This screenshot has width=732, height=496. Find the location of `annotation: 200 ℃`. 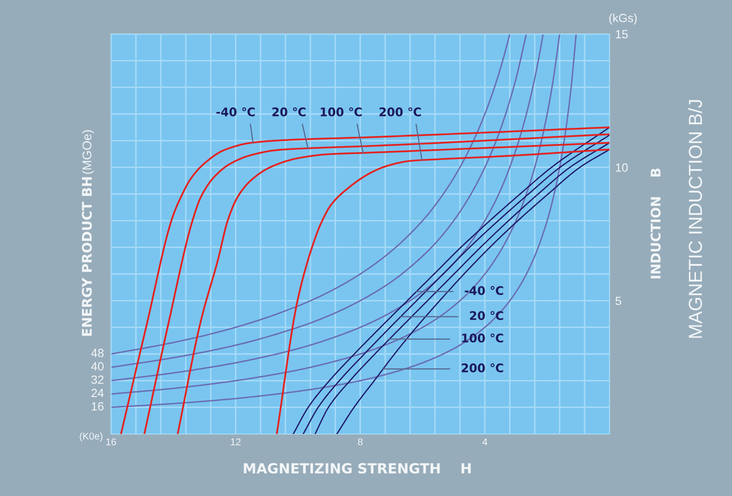

annotation: 200 ℃ is located at coordinates (483, 367).